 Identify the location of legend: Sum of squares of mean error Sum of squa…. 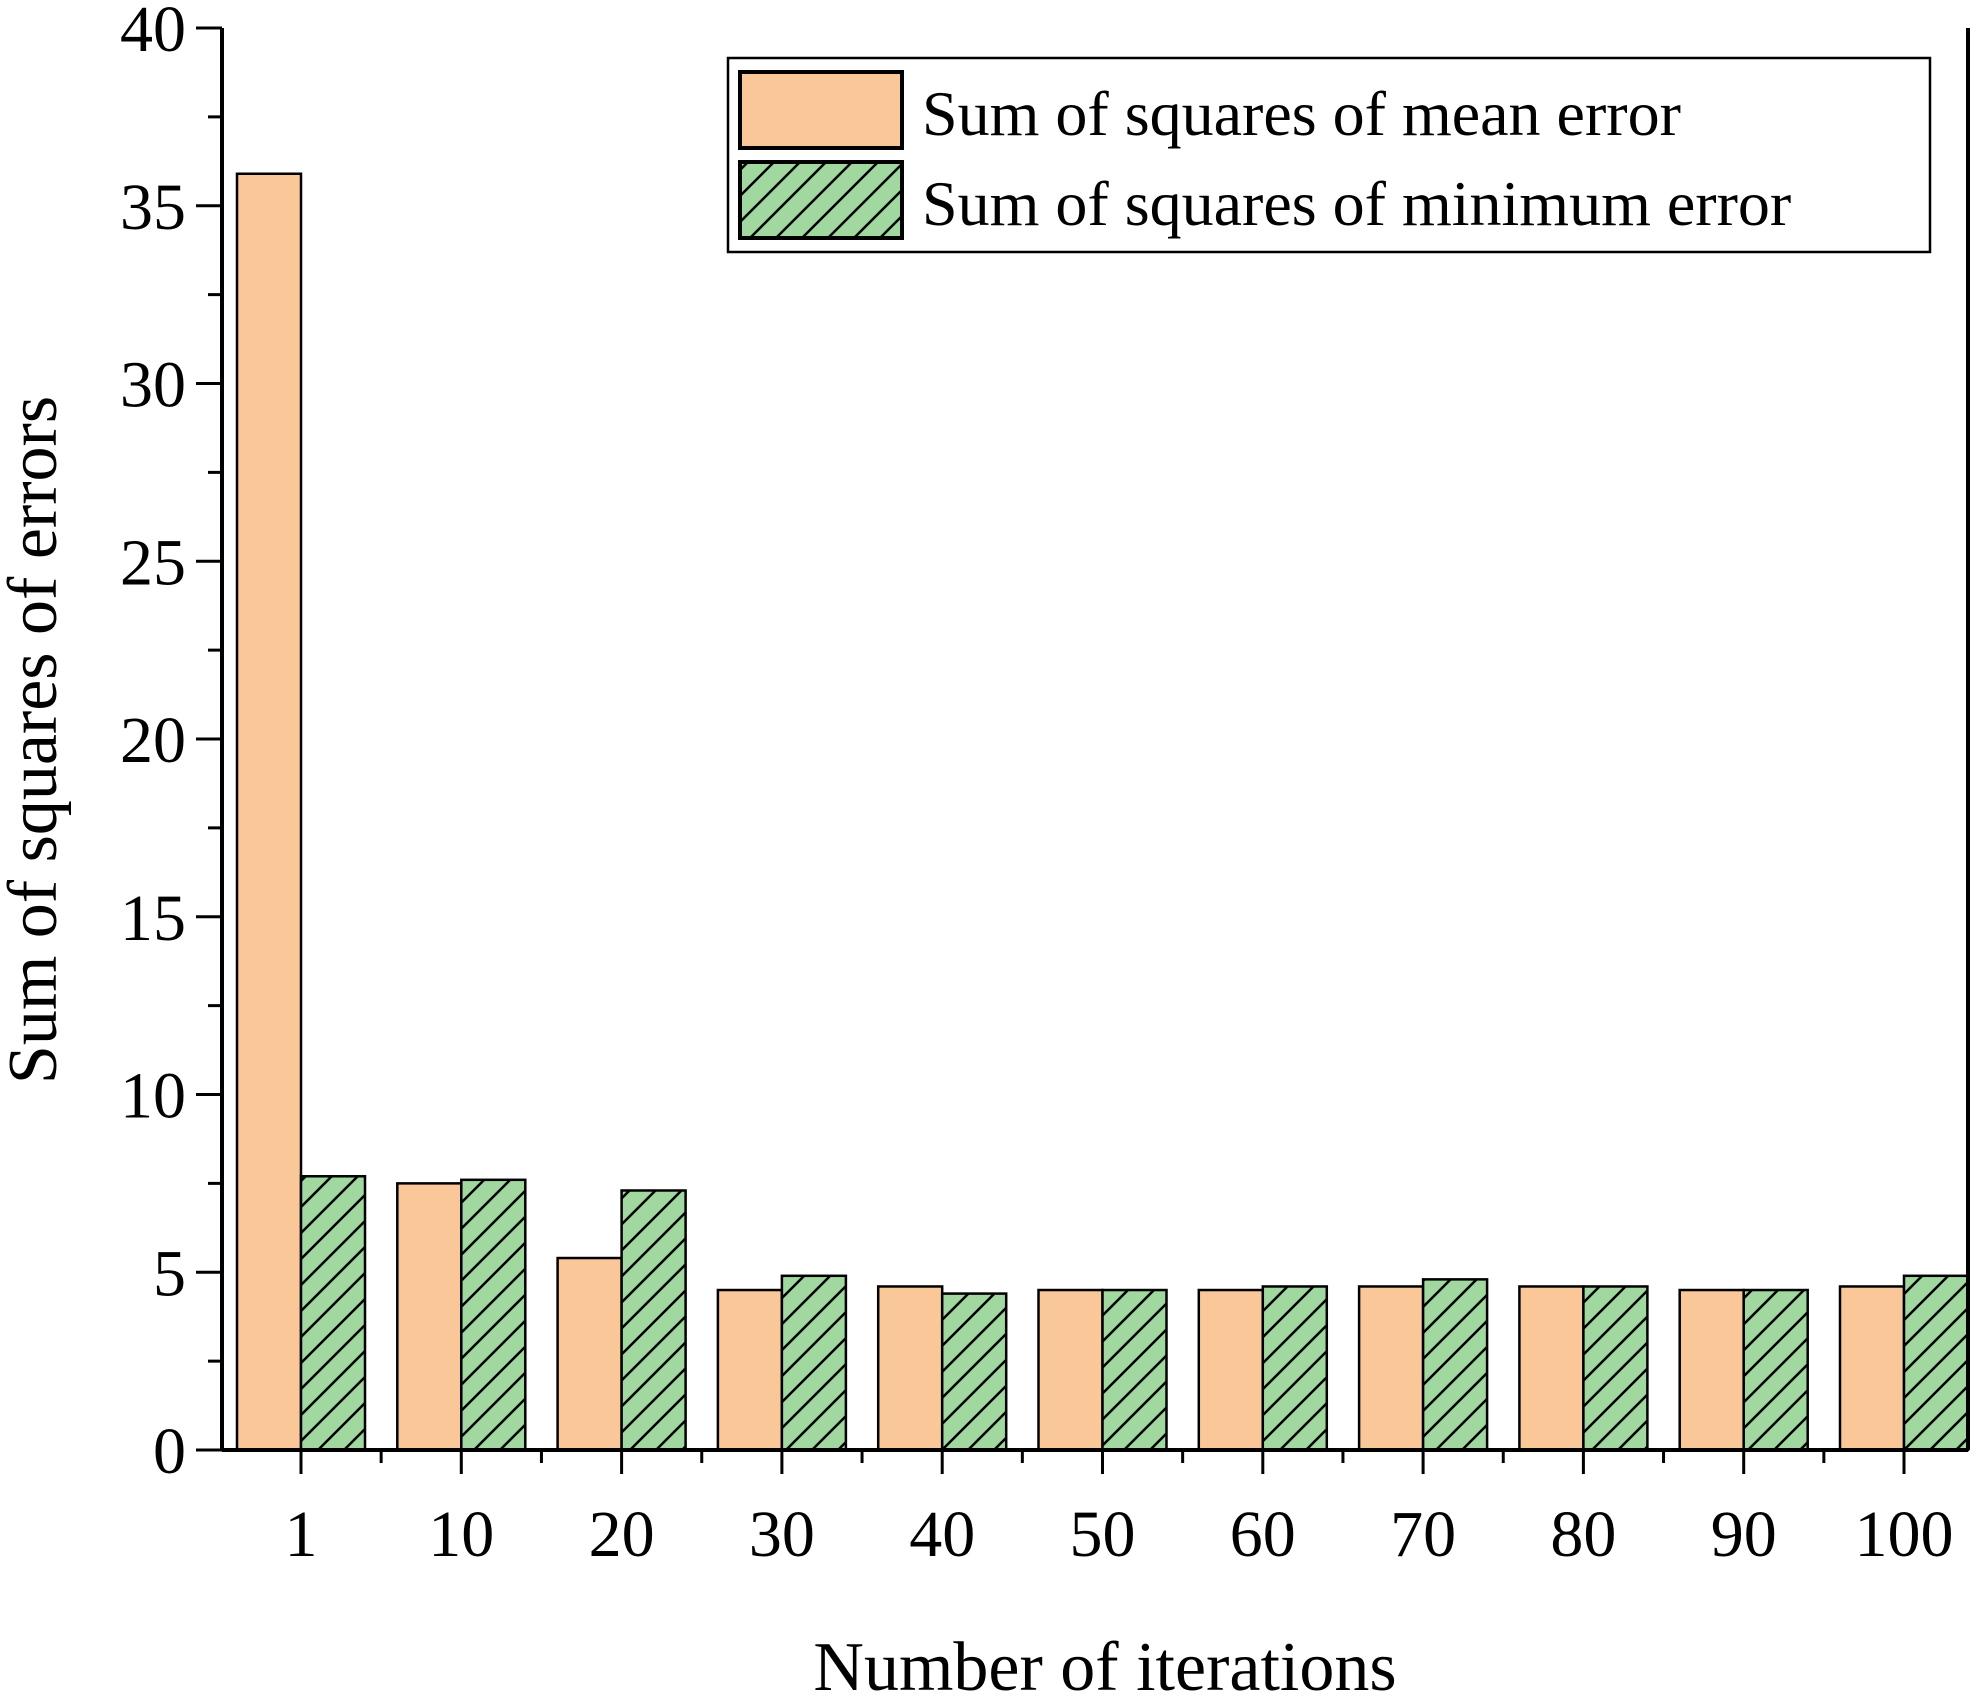
(1329, 155).